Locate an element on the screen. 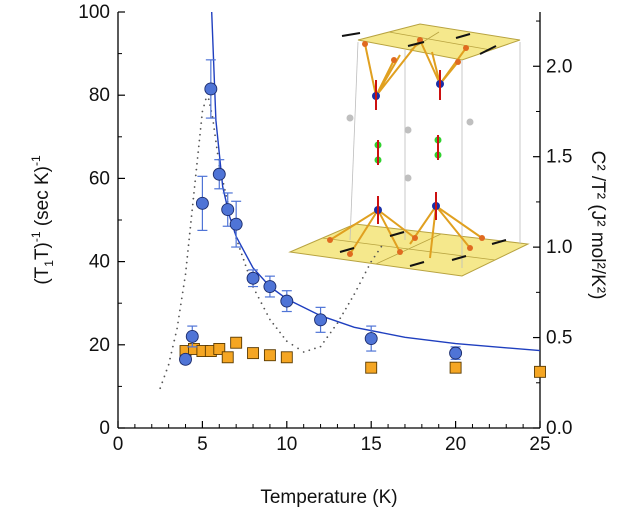 The height and width of the screenshot is (512, 636). y-tick-label: 80 is located at coordinates (99, 95).